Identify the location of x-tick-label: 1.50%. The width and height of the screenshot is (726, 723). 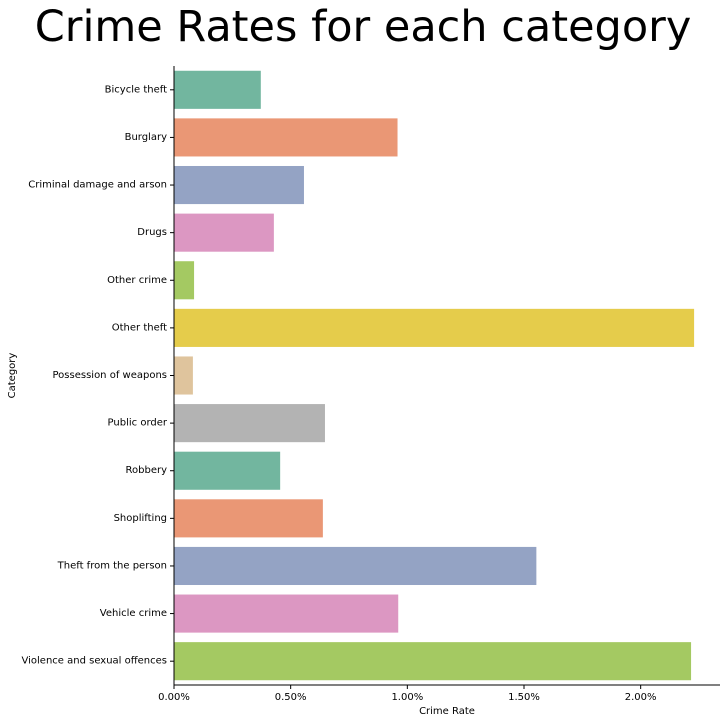
(524, 697).